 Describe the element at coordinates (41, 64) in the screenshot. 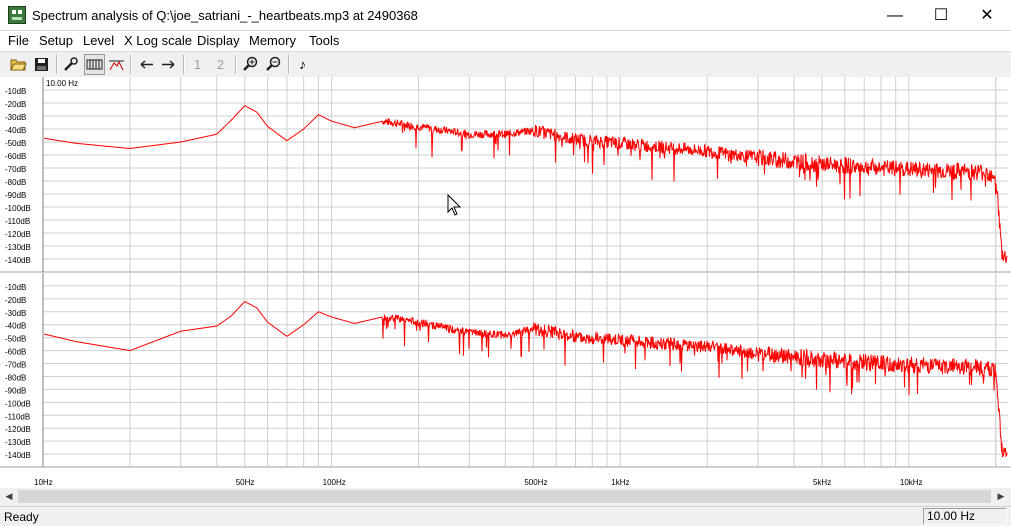

I see `floppy-save-icon` at that location.